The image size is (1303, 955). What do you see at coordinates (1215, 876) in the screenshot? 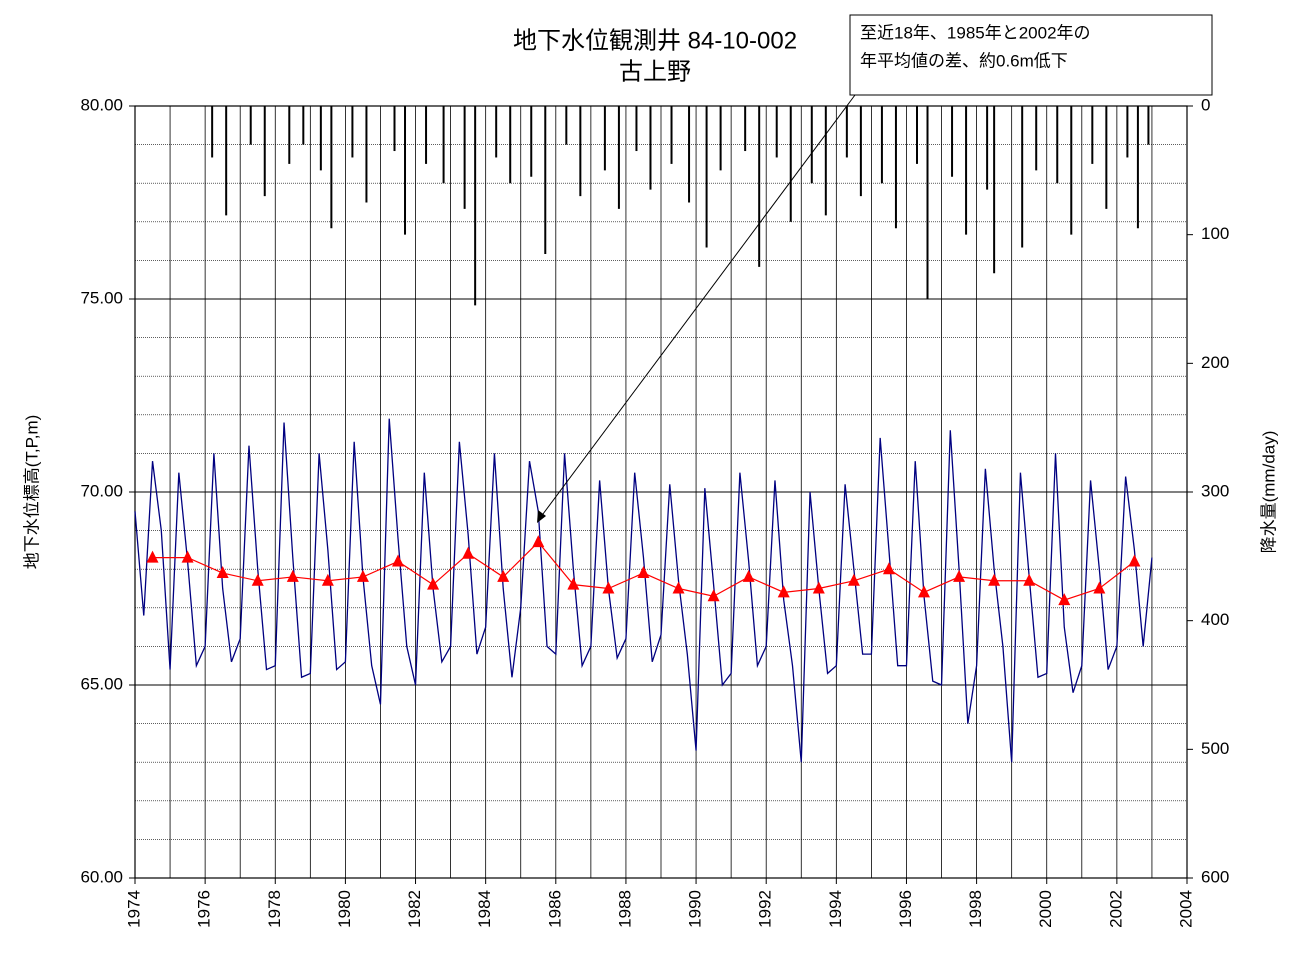
I see `y2-tick-label: 600` at bounding box center [1215, 876].